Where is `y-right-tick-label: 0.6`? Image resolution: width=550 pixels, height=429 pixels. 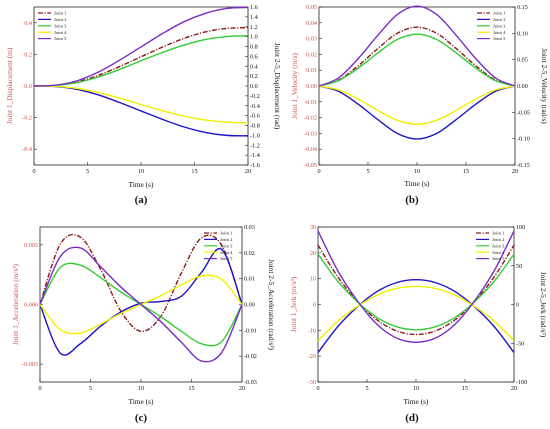 y-right-tick-label: 0.6 is located at coordinates (254, 56).